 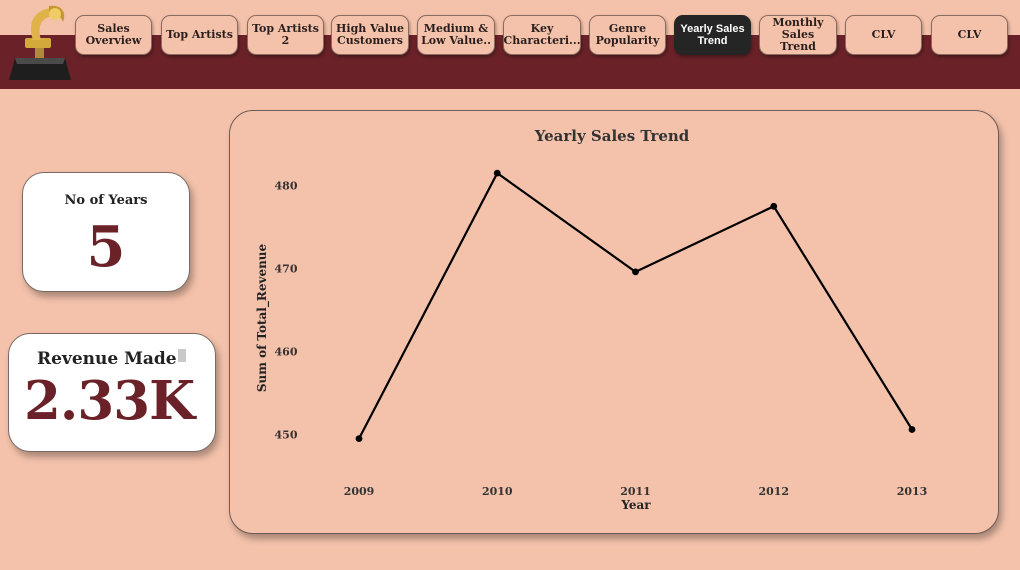 What do you see at coordinates (635, 491) in the screenshot?
I see `x-tick-label: 2011` at bounding box center [635, 491].